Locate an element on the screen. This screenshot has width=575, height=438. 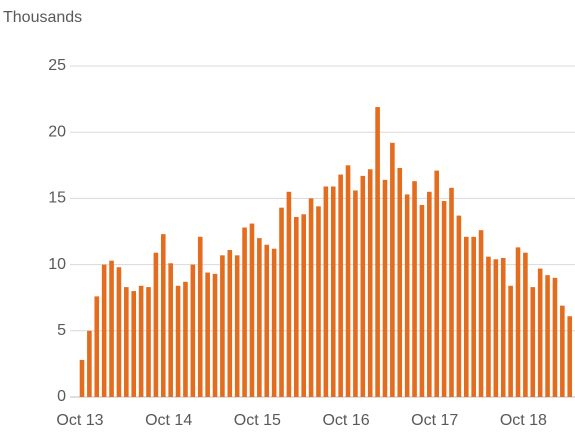
x-tick-label: Oct 18 is located at coordinates (523, 420).